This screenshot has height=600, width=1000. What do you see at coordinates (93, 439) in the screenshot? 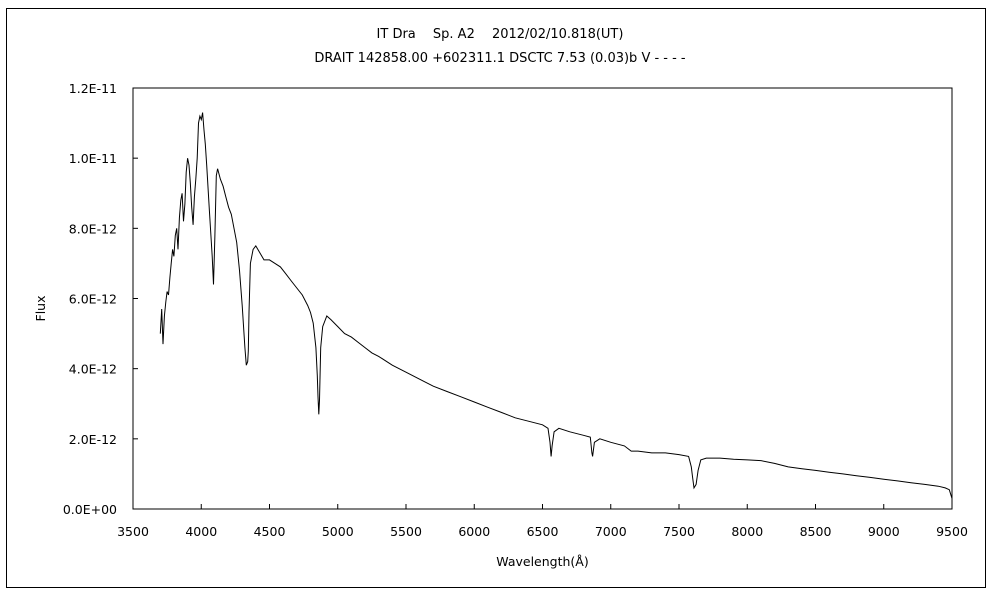
I see `y-tick-label: 2.0E-12` at bounding box center [93, 439].